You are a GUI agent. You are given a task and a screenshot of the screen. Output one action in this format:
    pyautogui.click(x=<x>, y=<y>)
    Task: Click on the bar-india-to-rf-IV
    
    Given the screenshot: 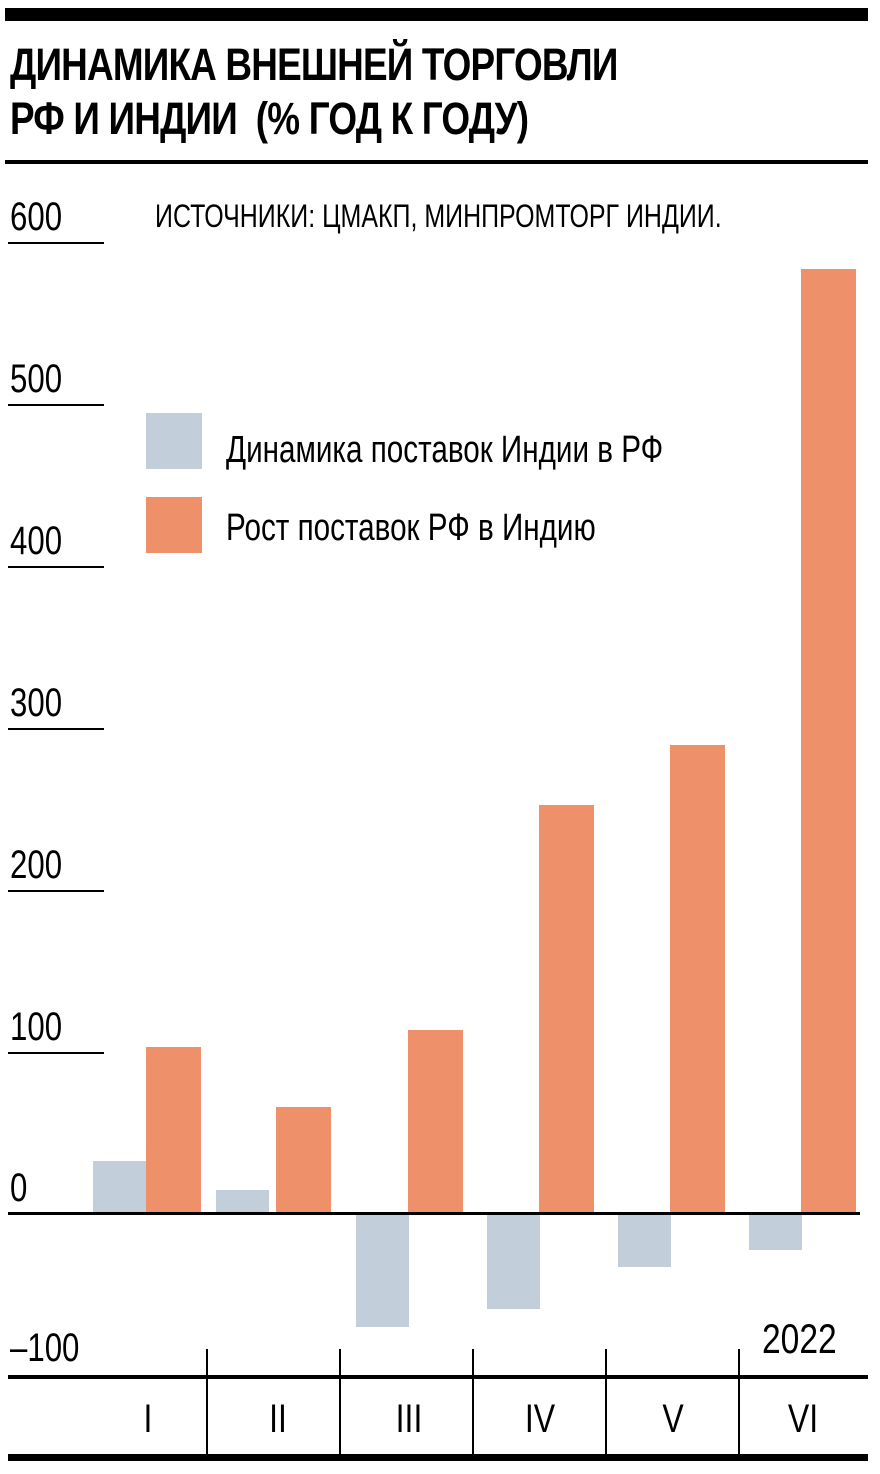 What is the action you would take?
    pyautogui.click(x=513, y=1262)
    